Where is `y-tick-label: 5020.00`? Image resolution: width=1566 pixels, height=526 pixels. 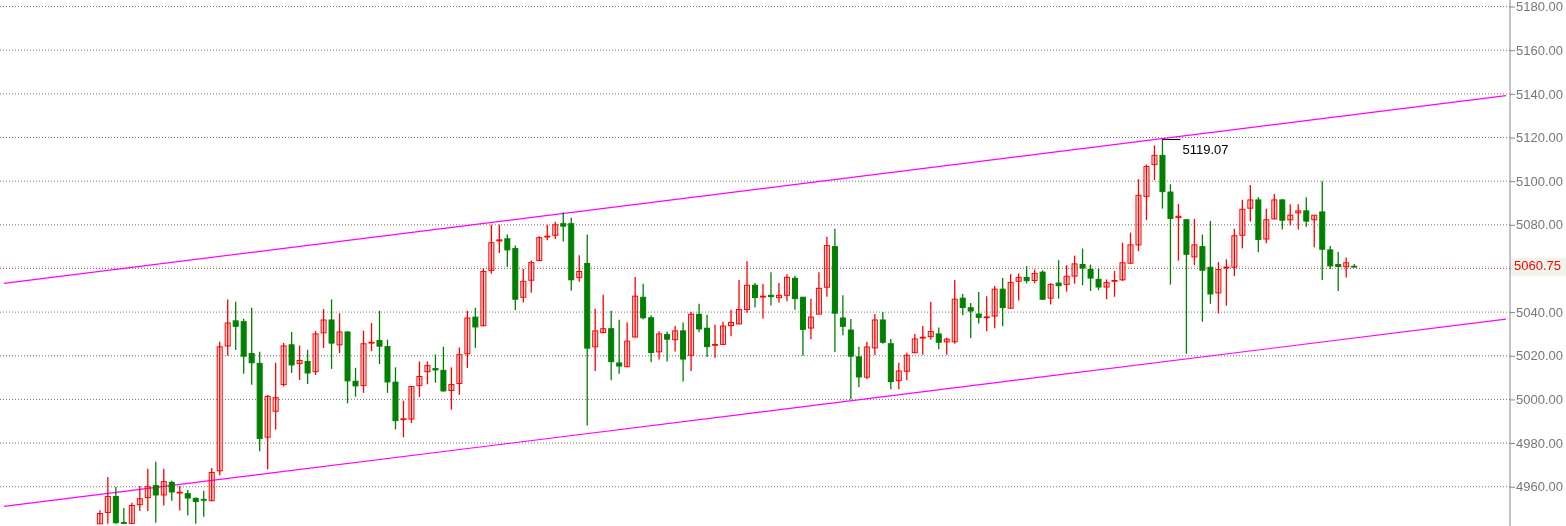 y-tick-label: 5020.00 is located at coordinates (1539, 356).